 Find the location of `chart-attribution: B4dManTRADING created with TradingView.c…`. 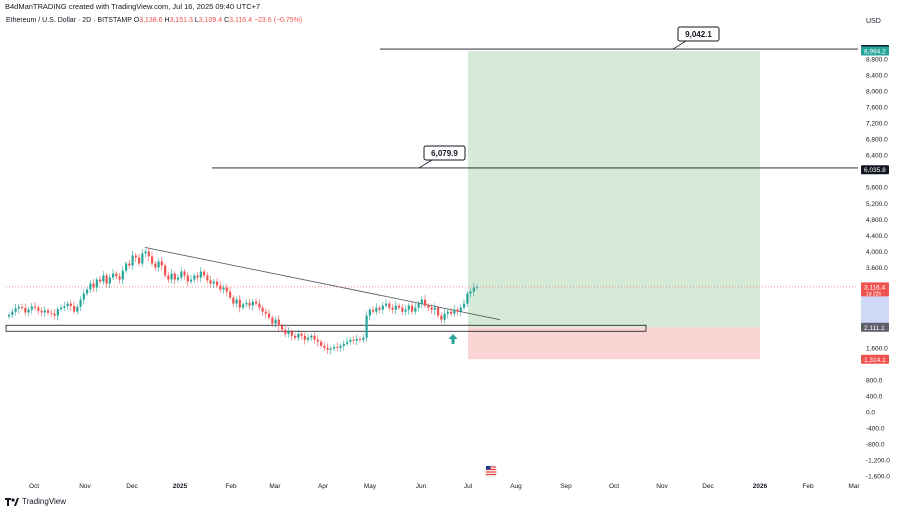

chart-attribution: B4dManTRADING created with TradingView.c… is located at coordinates (133, 6).